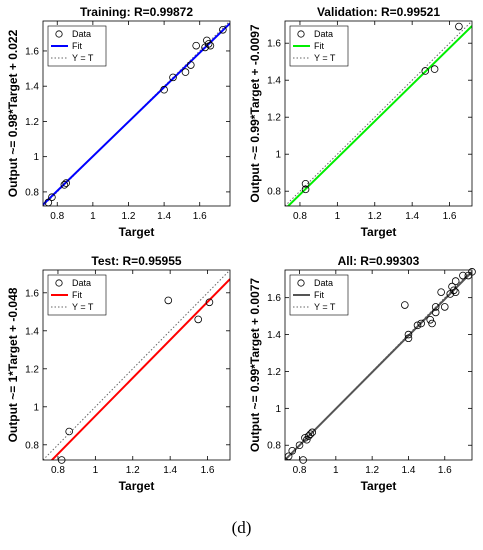  What do you see at coordinates (13, 364) in the screenshot?
I see `y-axis-label: Output ~= 1*Target + -0.048` at bounding box center [13, 364].